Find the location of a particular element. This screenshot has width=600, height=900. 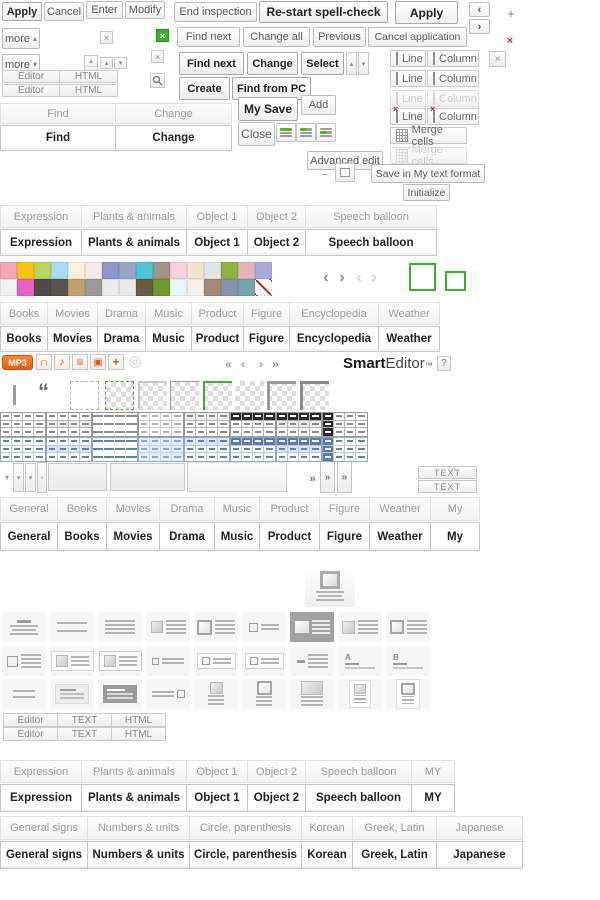

tab-japanese: Japanese is located at coordinates (480, 855).